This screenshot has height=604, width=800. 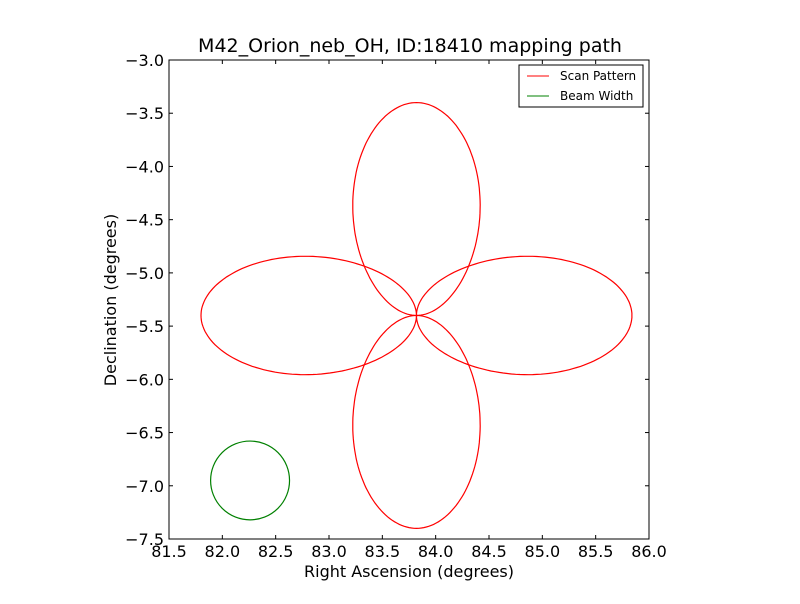 I want to click on y-axis-label: Declination (degrees), so click(x=110, y=300).